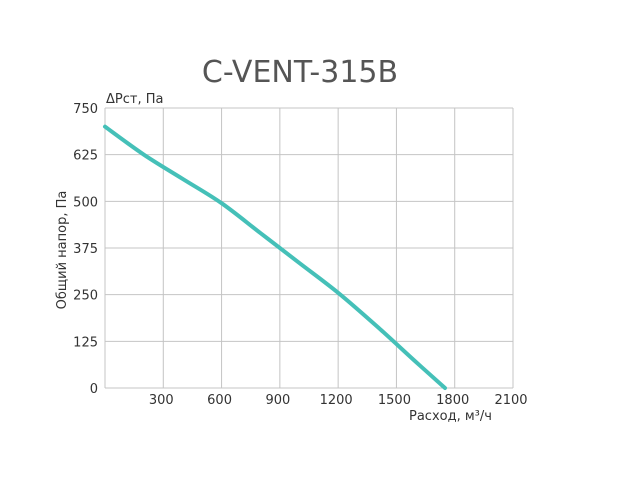 Image resolution: width=640 pixels, height=478 pixels. Describe the element at coordinates (85, 202) in the screenshot. I see `y-tick-label: 500` at that location.